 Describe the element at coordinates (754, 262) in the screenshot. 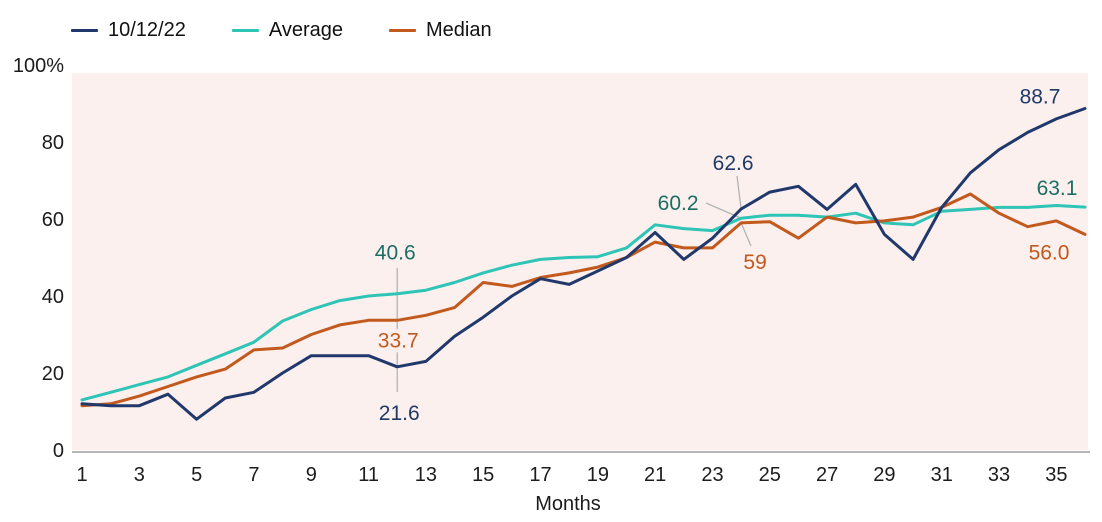

I see `data-label-median-m24: 59` at that location.